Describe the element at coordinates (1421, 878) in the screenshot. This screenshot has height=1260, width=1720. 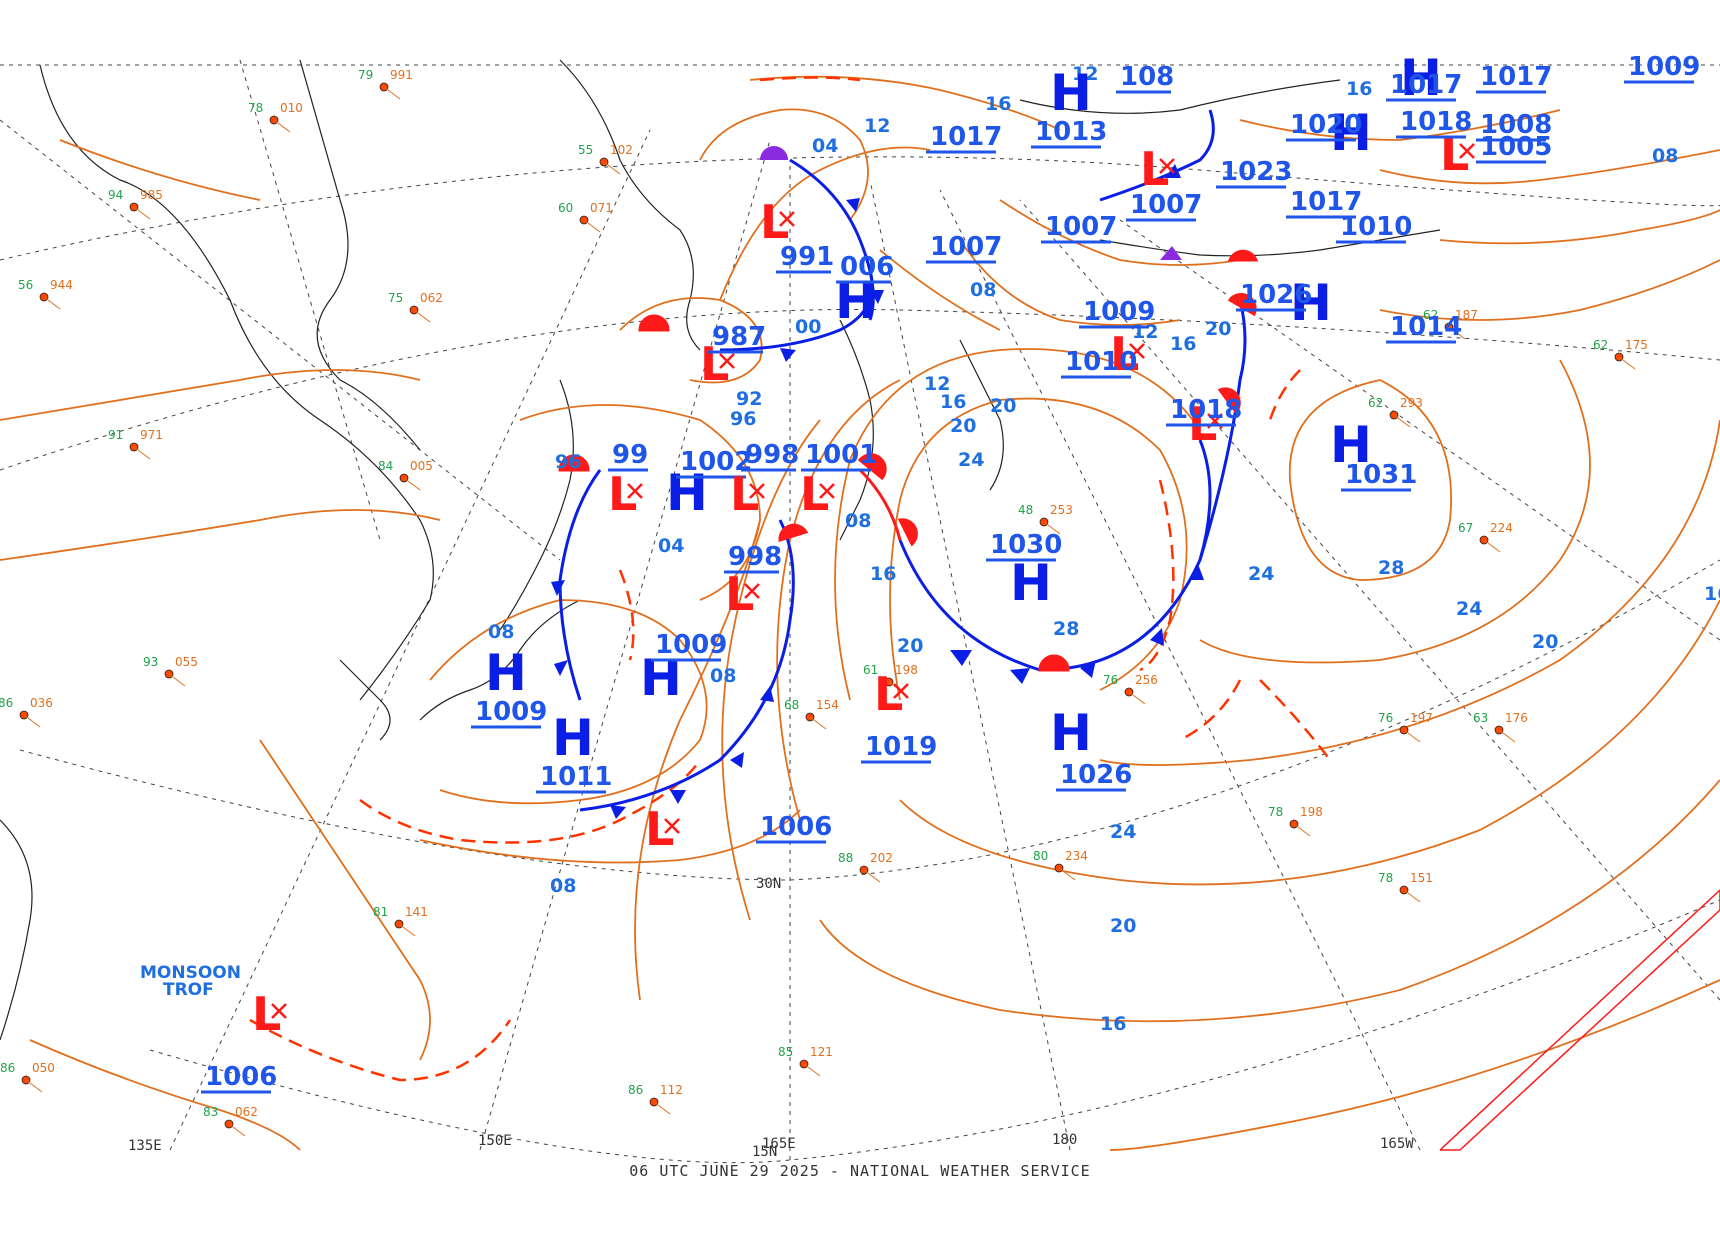
I see `obs-25-pressure: 151` at that location.